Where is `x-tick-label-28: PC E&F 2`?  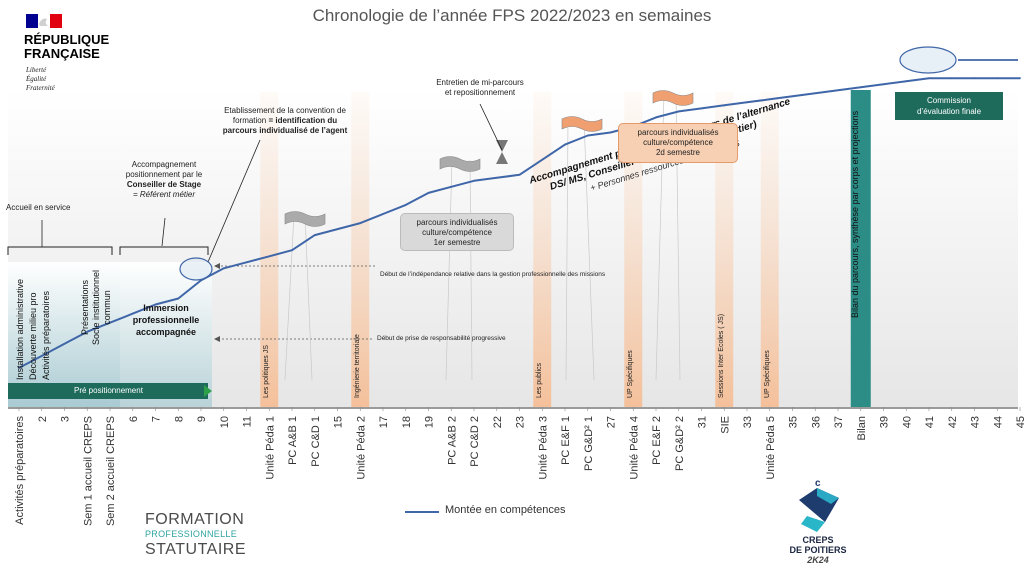
x-tick-label-28: PC E&F 2 is located at coordinates (657, 440).